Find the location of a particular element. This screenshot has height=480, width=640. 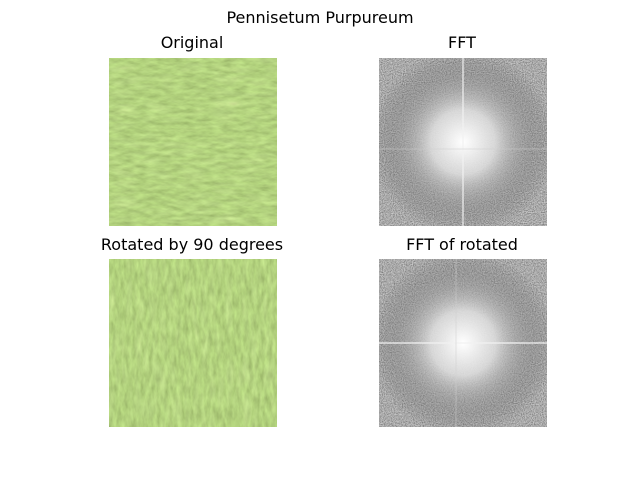

original-title: Original is located at coordinates (192, 42).